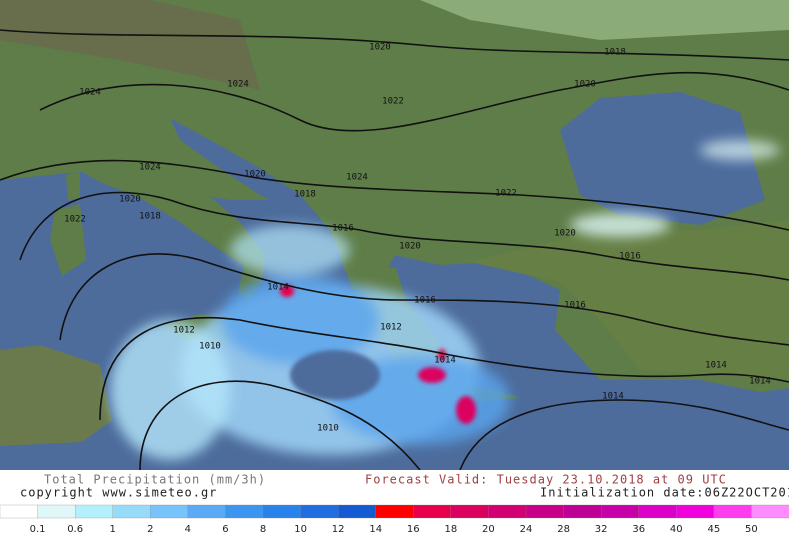  What do you see at coordinates (751, 529) in the screenshot?
I see `colorbar-label: 50` at bounding box center [751, 529].